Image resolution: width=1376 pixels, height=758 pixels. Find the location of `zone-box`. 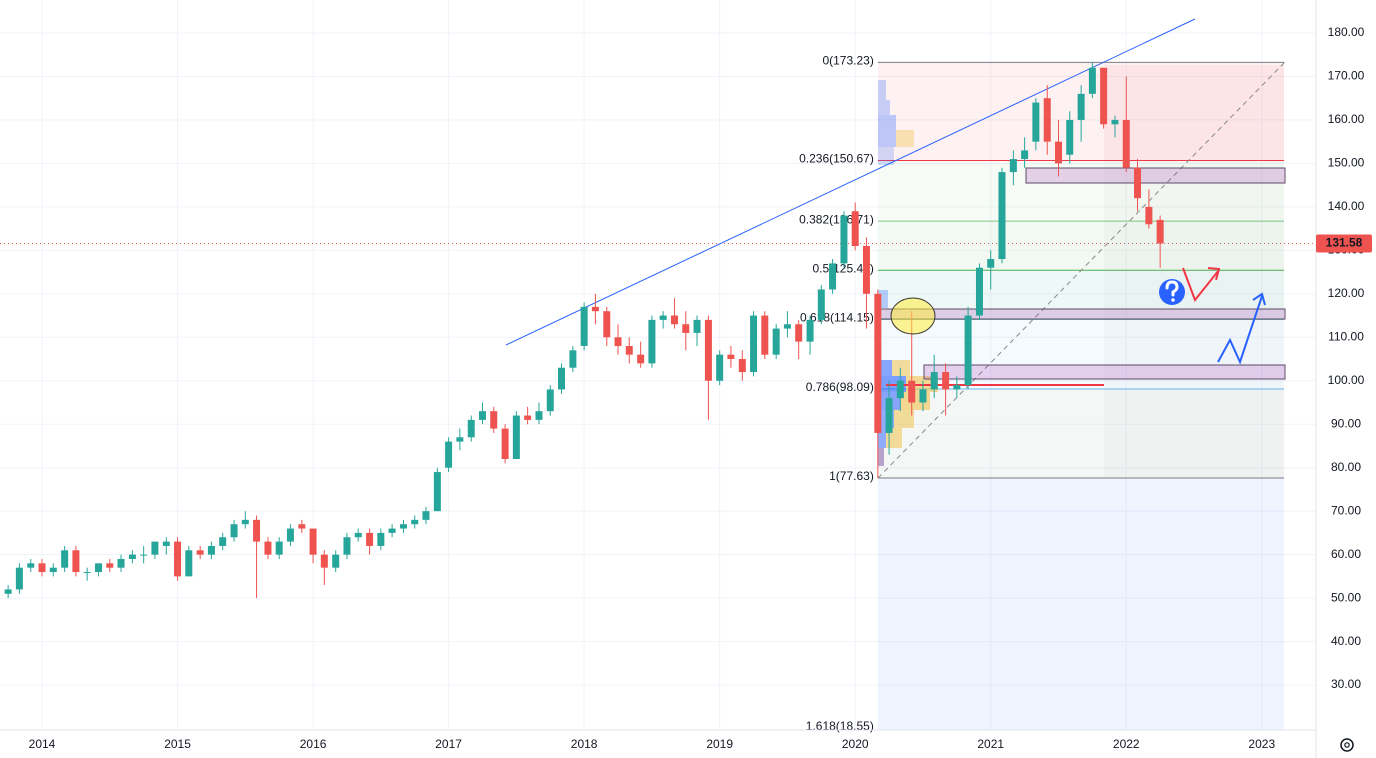

zone-box is located at coordinates (1081, 314).